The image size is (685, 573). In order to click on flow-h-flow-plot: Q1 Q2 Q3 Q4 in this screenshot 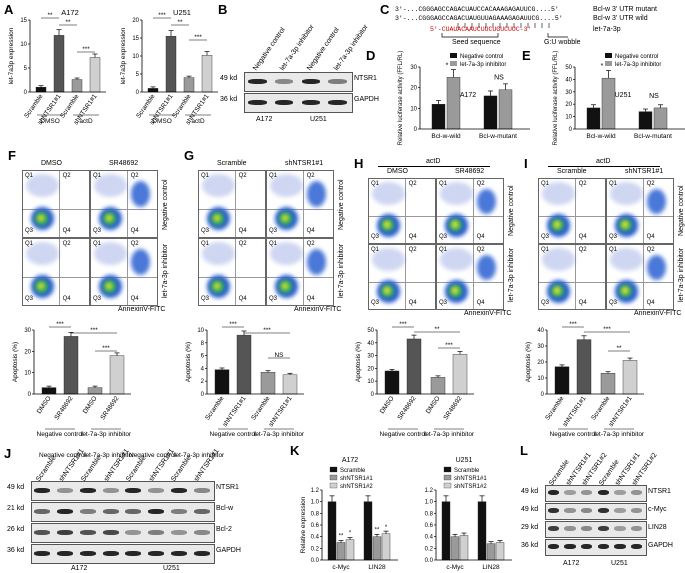, I will do `click(470, 211)`.